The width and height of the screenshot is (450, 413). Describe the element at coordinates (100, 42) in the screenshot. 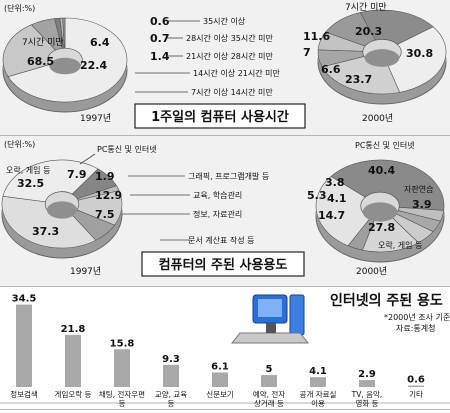

I see `value-1997-14to21: 6.4` at that location.